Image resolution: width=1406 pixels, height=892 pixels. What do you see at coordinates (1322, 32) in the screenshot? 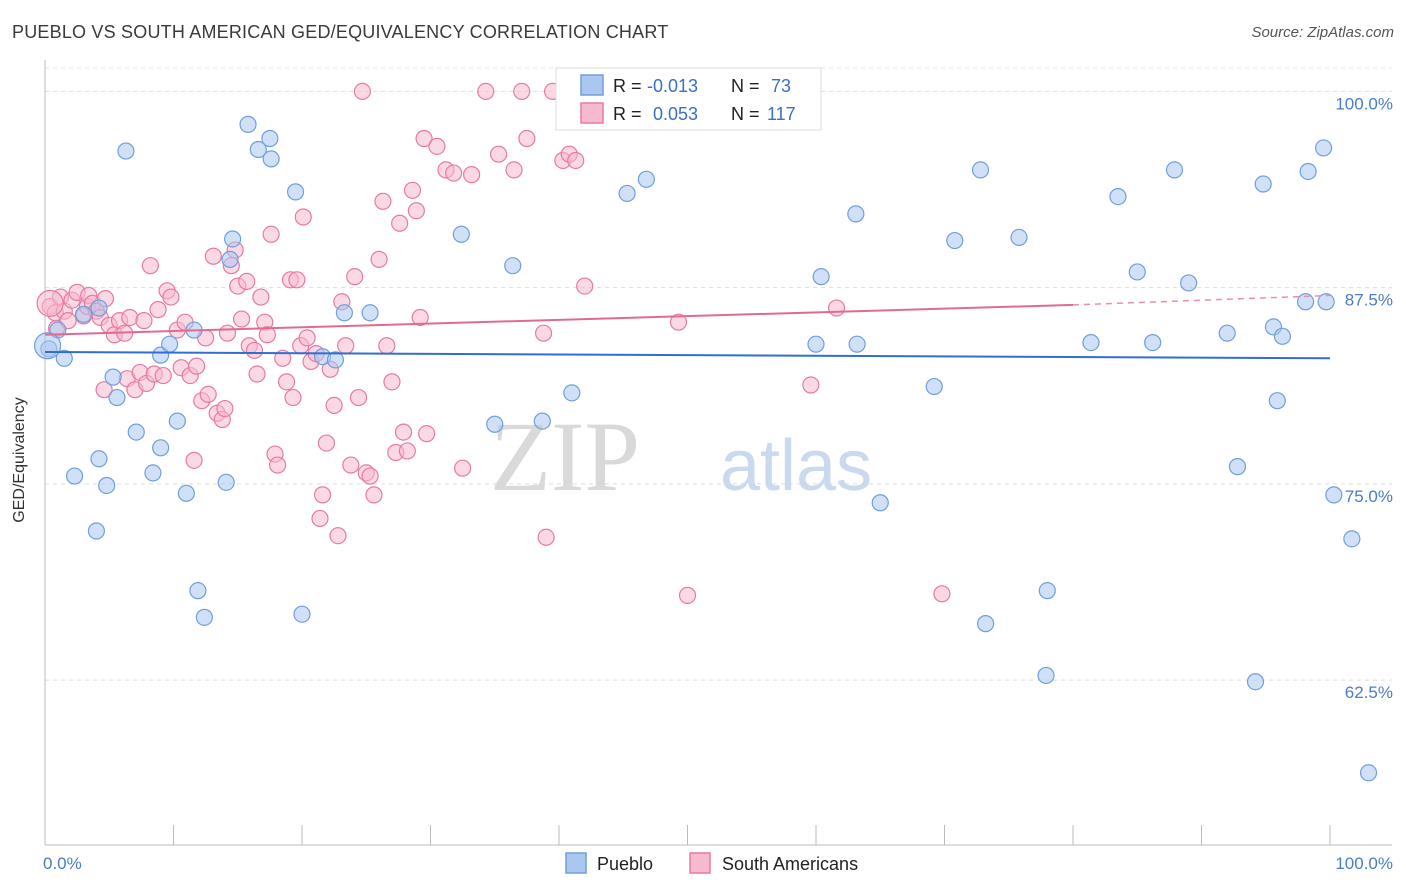
I see `source-credit: Source: ZipAtlas.com` at bounding box center [1322, 32].